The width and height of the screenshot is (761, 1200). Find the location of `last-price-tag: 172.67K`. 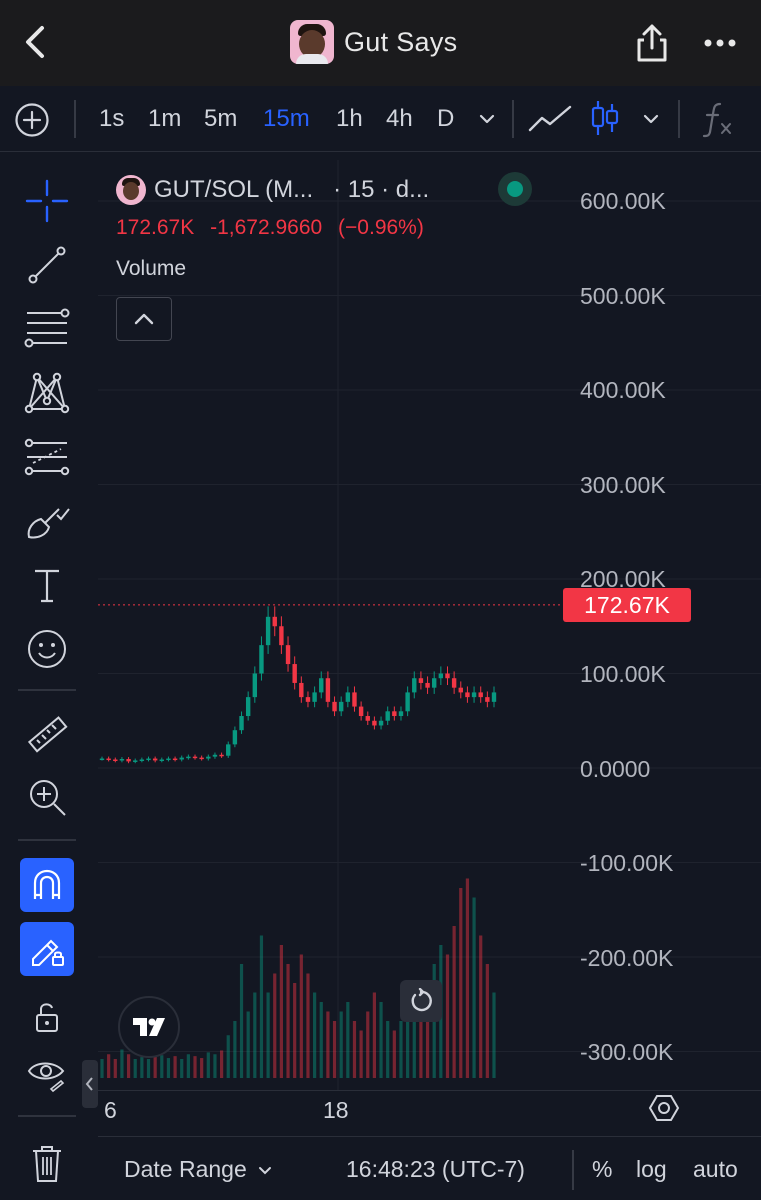

last-price-tag: 172.67K is located at coordinates (627, 605).